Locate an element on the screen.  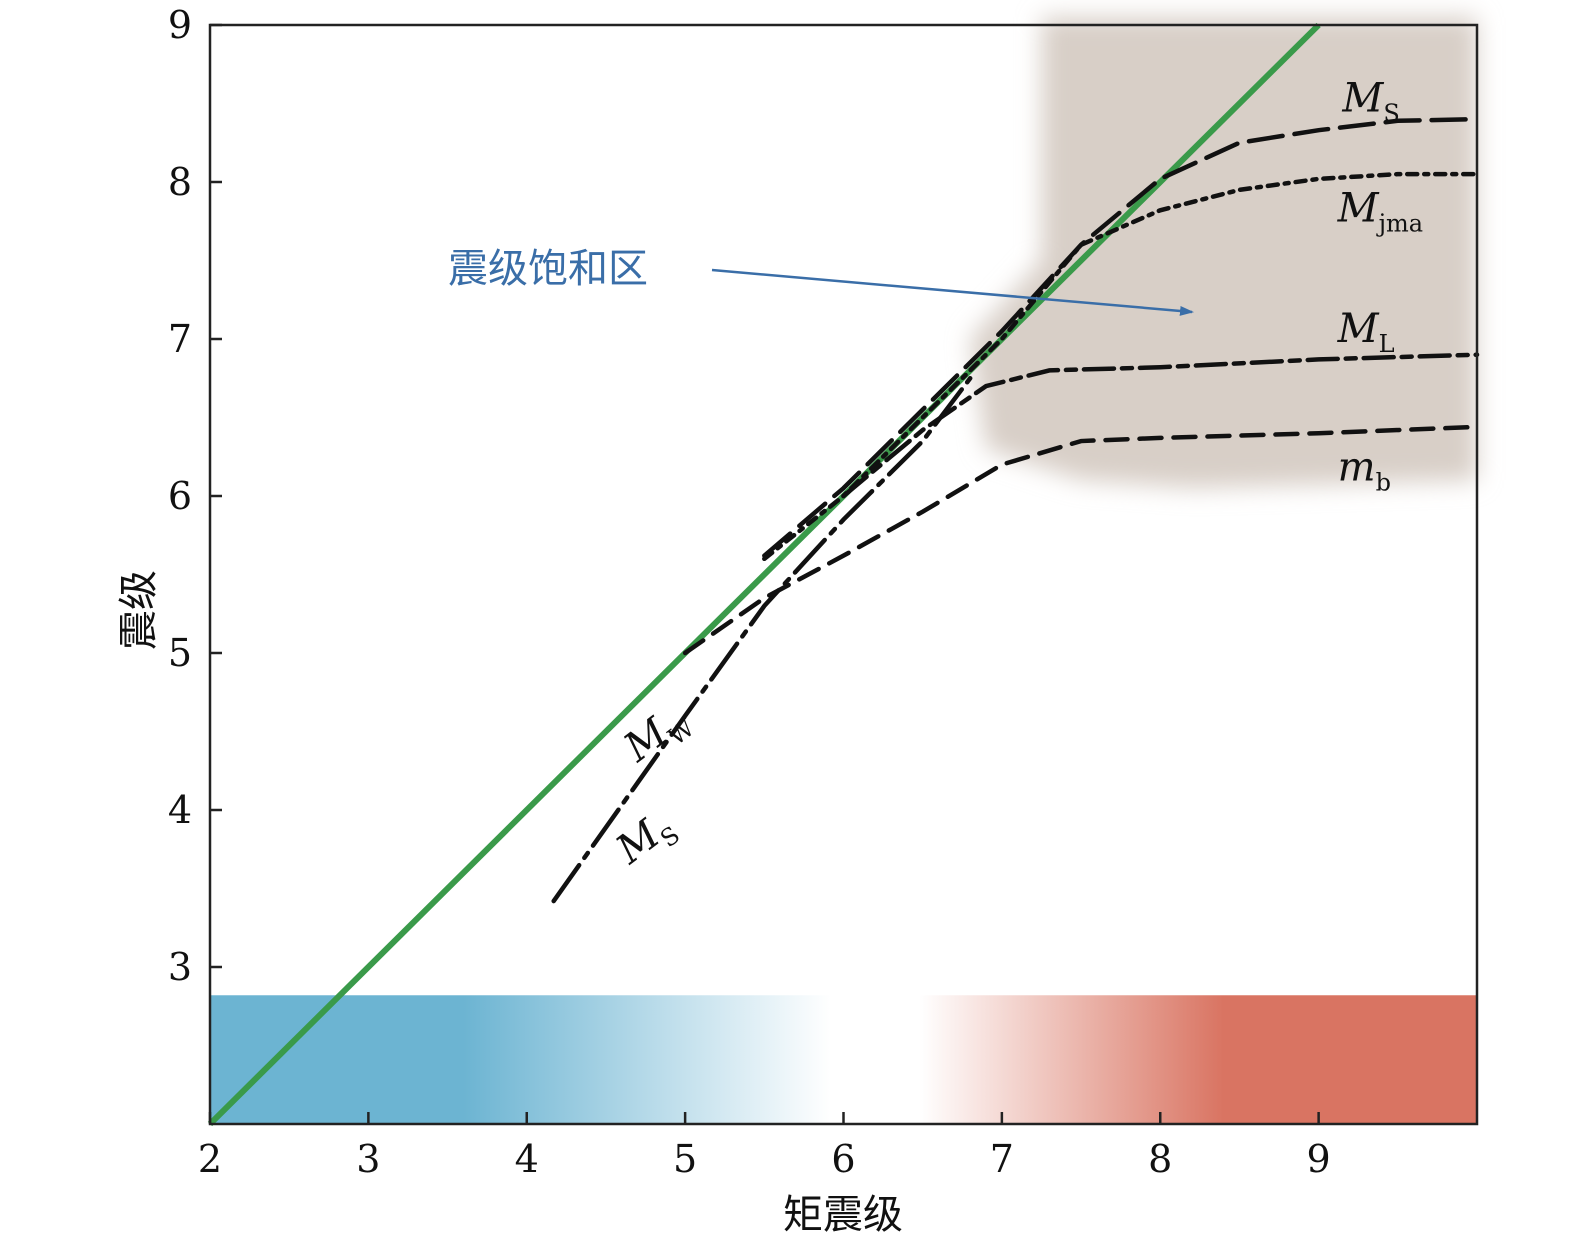
saturation-region is located at coordinates (1223, 253).